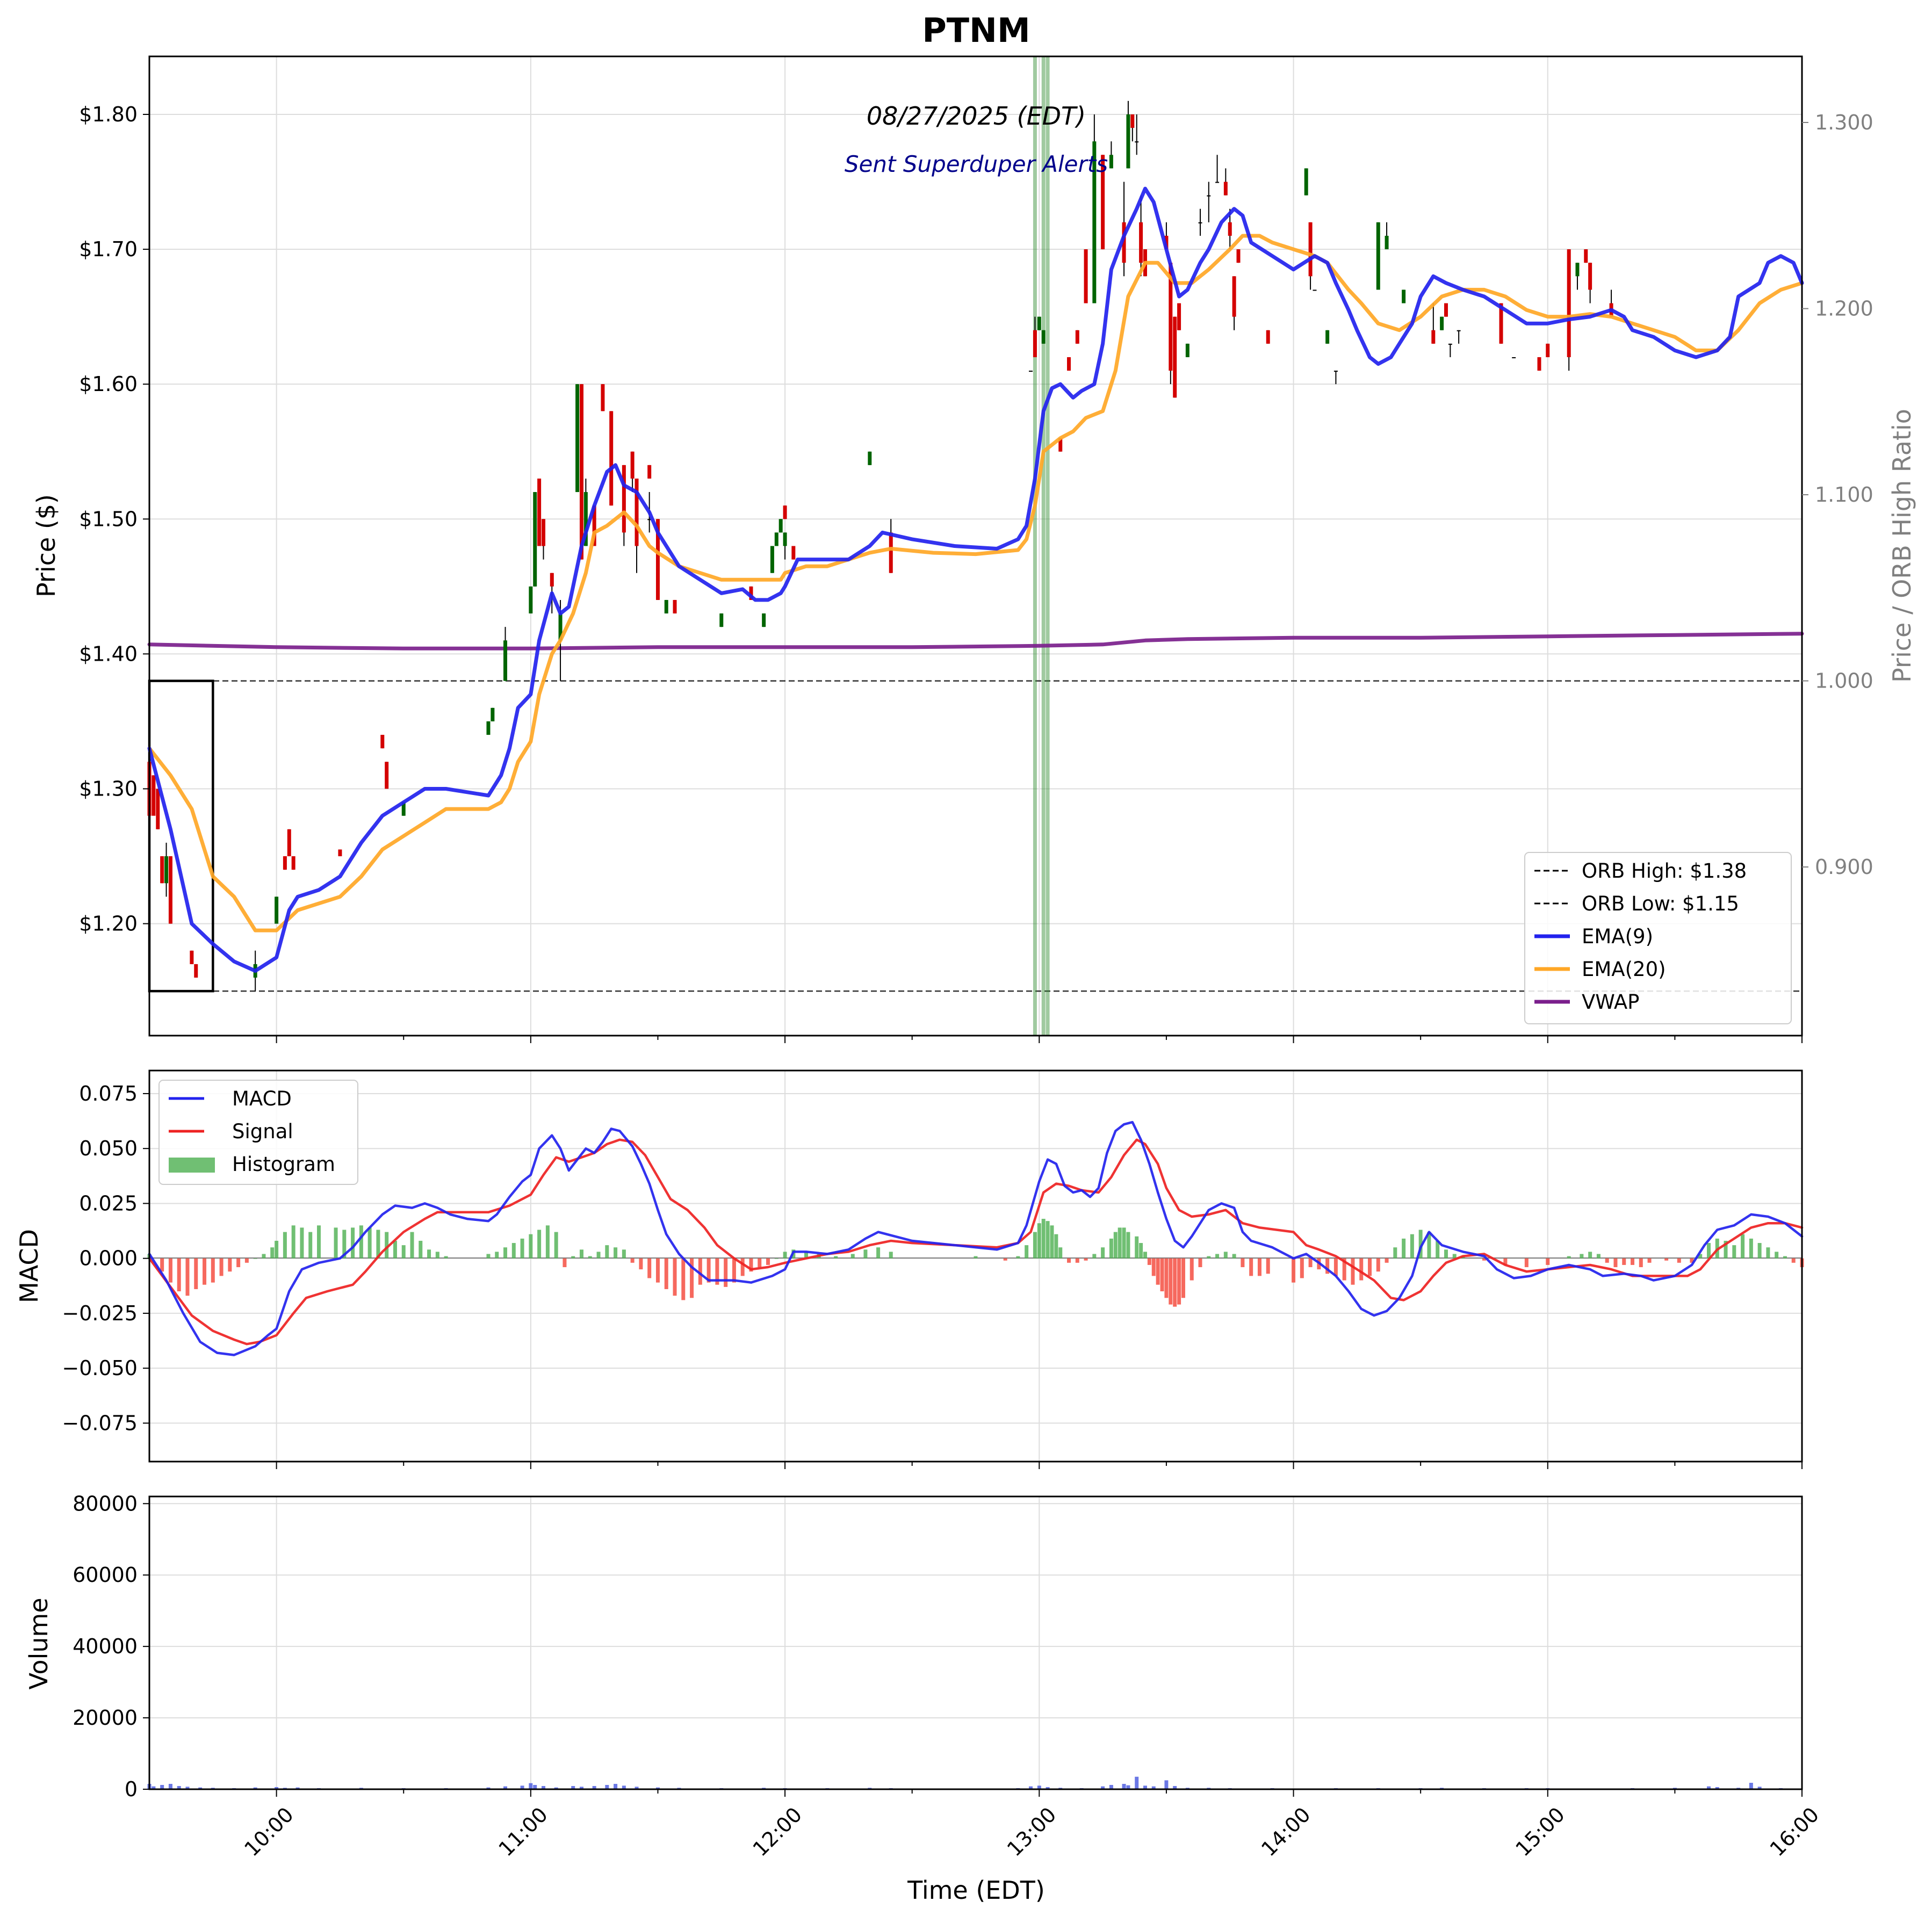  I want to click on y2-tick-label: 1.200, so click(1844, 309).